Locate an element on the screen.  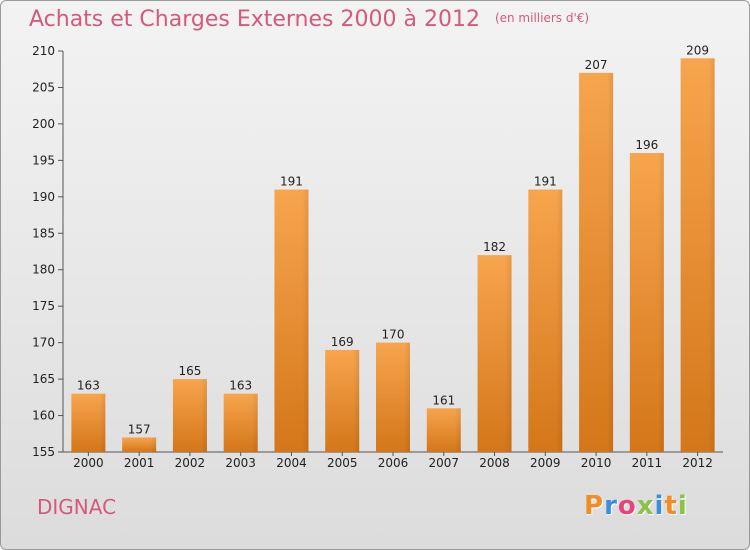
y-tick-label: 155 is located at coordinates (43, 452).